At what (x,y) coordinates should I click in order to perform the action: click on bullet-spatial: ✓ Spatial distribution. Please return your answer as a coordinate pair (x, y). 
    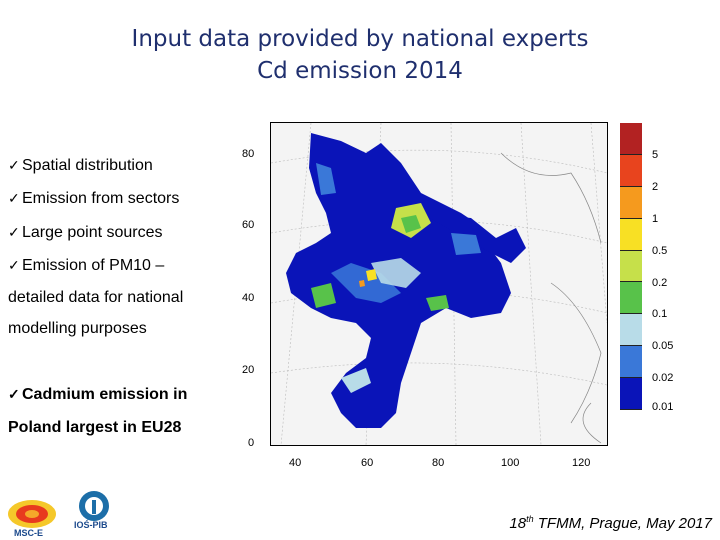
    Looking at the image, I should click on (80, 165).